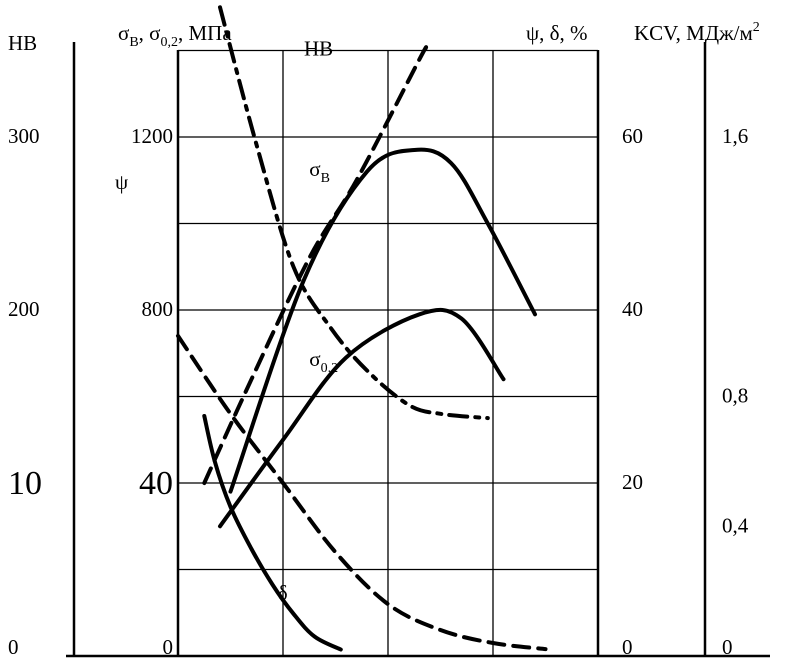 The image size is (801, 658). Describe the element at coordinates (632, 482) in the screenshot. I see `psi_delta-tick-label: 20` at that location.